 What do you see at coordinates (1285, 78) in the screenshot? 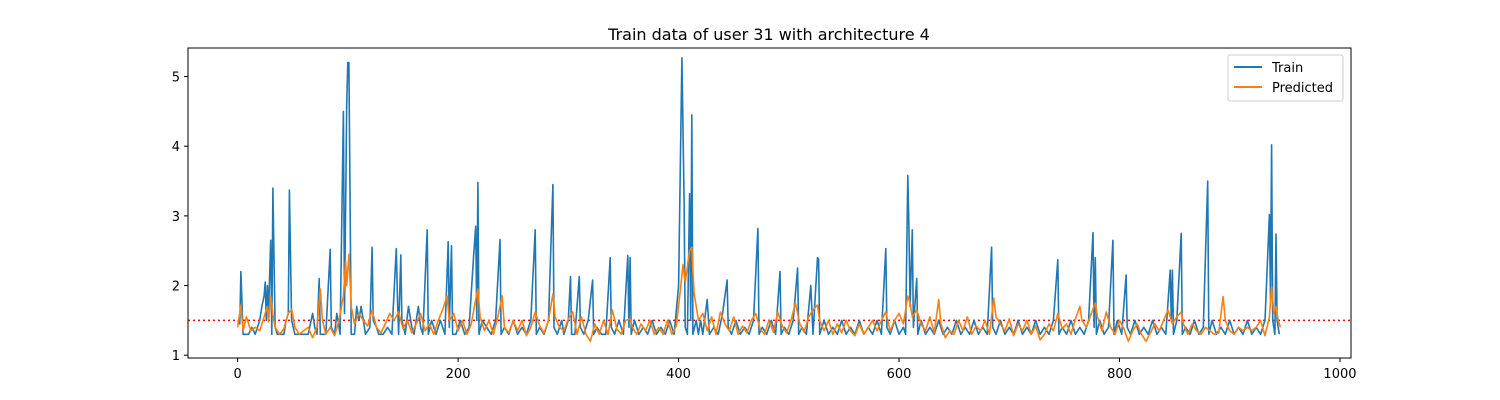
I see `legend: Train Predicted` at bounding box center [1285, 78].